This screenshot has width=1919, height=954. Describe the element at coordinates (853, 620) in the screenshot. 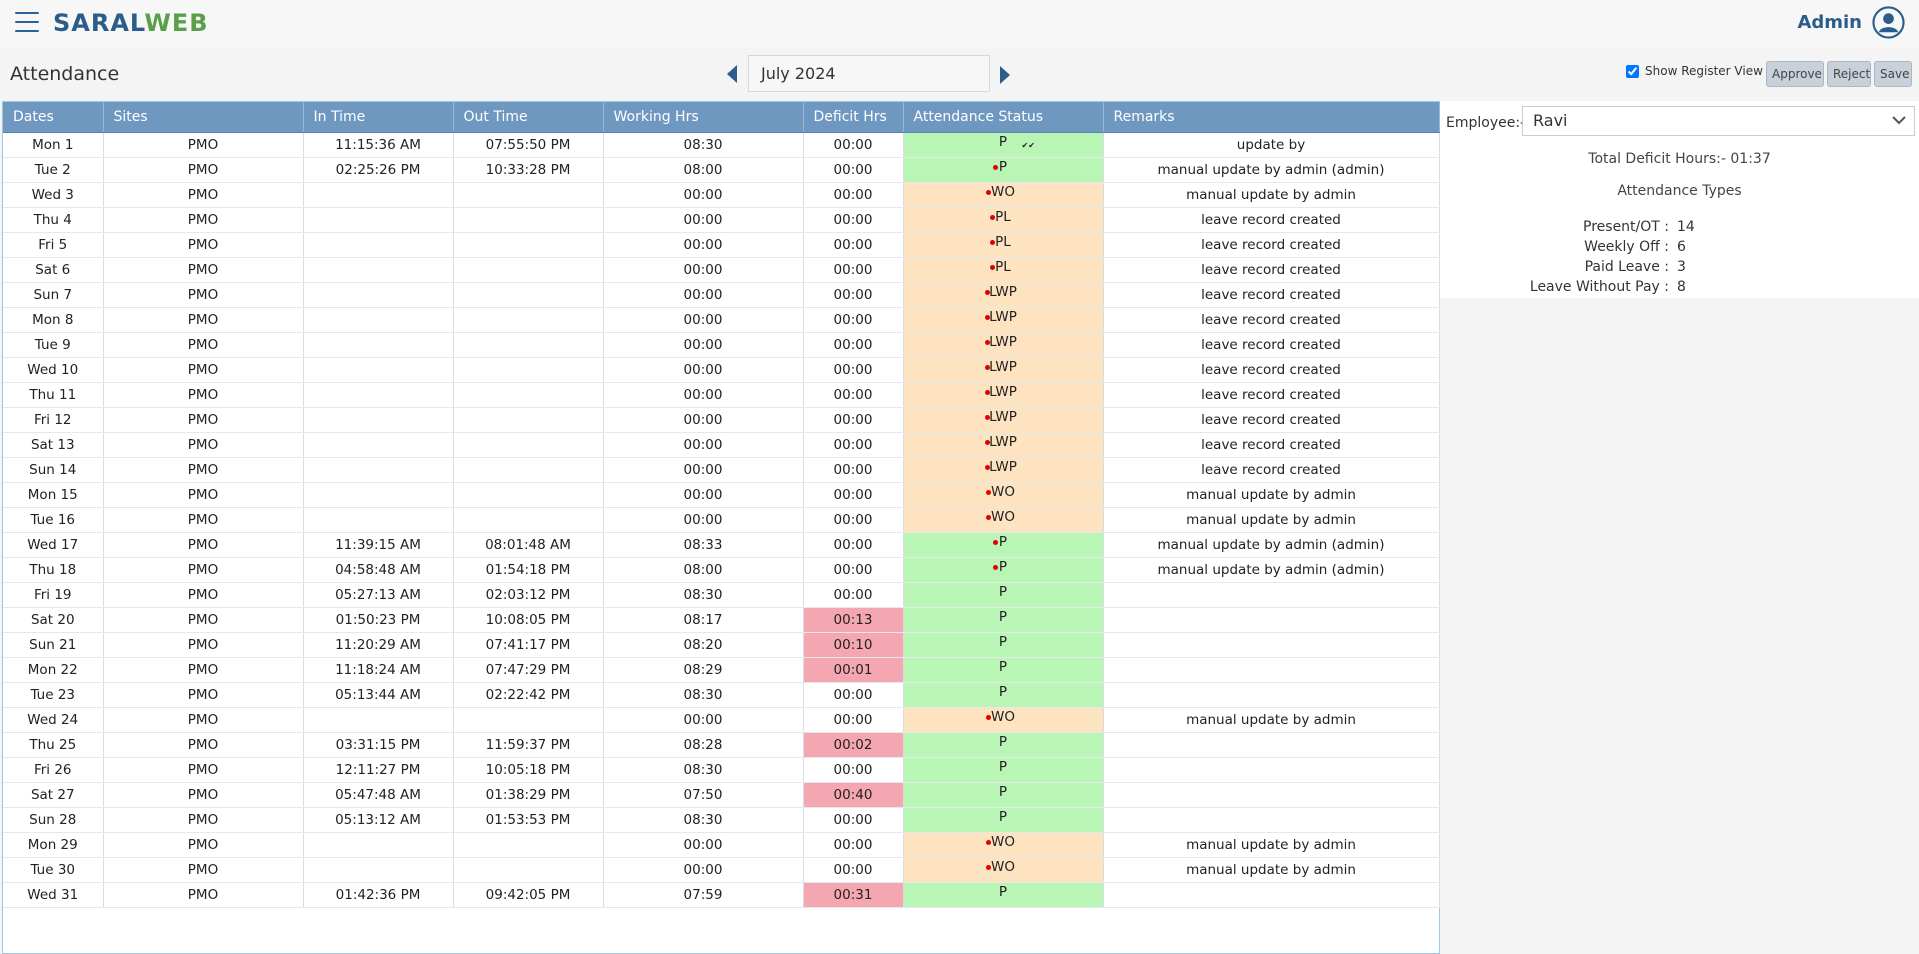

I see `deficit-hrs-cell: 00:13` at that location.